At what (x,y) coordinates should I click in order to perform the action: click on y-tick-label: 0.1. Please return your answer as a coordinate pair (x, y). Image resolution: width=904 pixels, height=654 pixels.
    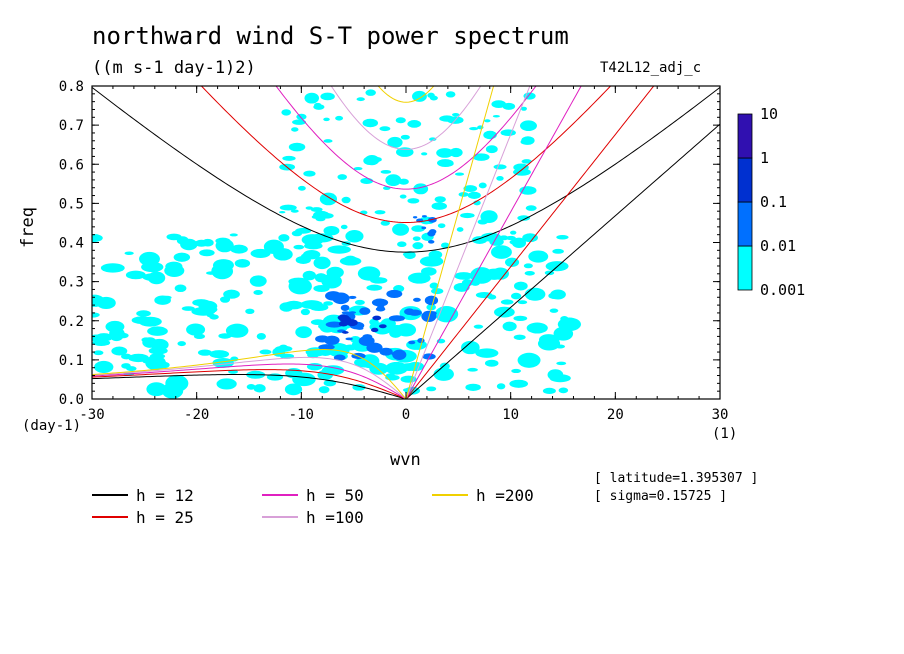
    Looking at the image, I should click on (71, 361).